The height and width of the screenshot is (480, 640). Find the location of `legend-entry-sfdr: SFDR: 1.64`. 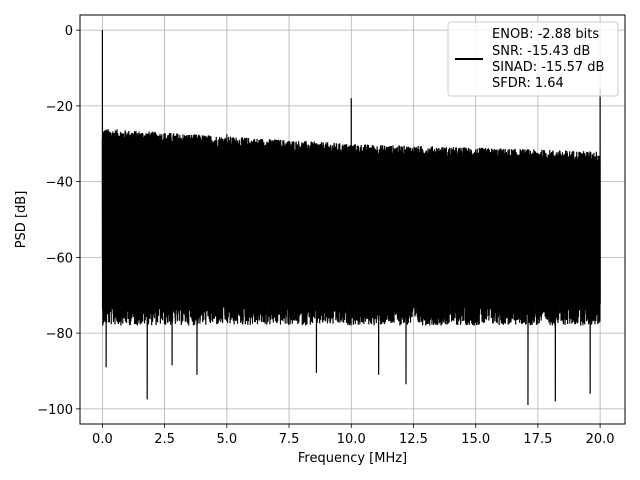

legend-entry-sfdr: SFDR: 1.64 is located at coordinates (528, 83).